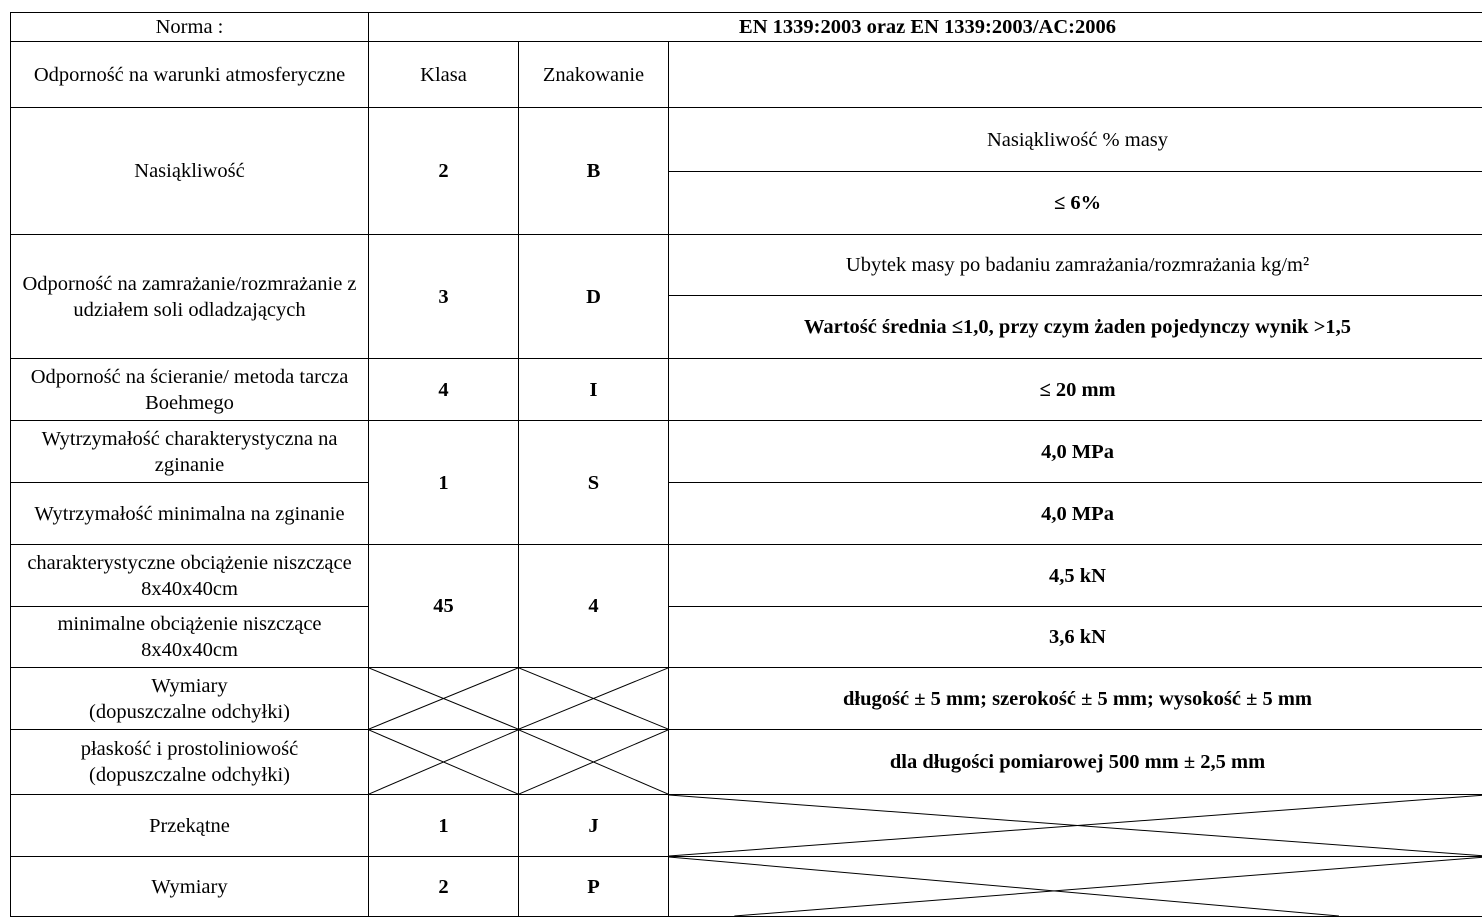  I want to click on nasiakliwosc-label: Nasiąkliwość, so click(190, 171).